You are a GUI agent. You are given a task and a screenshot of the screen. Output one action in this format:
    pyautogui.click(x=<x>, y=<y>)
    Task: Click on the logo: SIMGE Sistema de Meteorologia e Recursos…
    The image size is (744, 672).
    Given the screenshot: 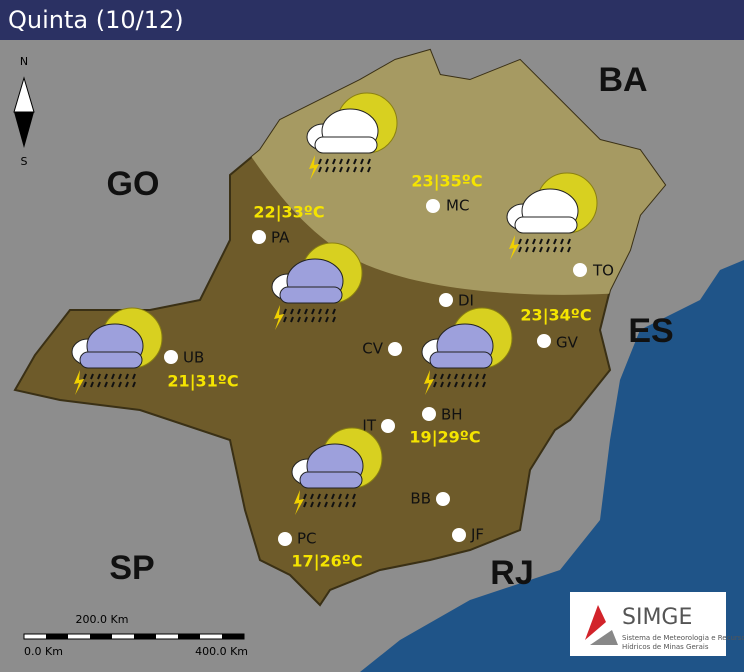 What is the action you would take?
    pyautogui.click(x=657, y=624)
    